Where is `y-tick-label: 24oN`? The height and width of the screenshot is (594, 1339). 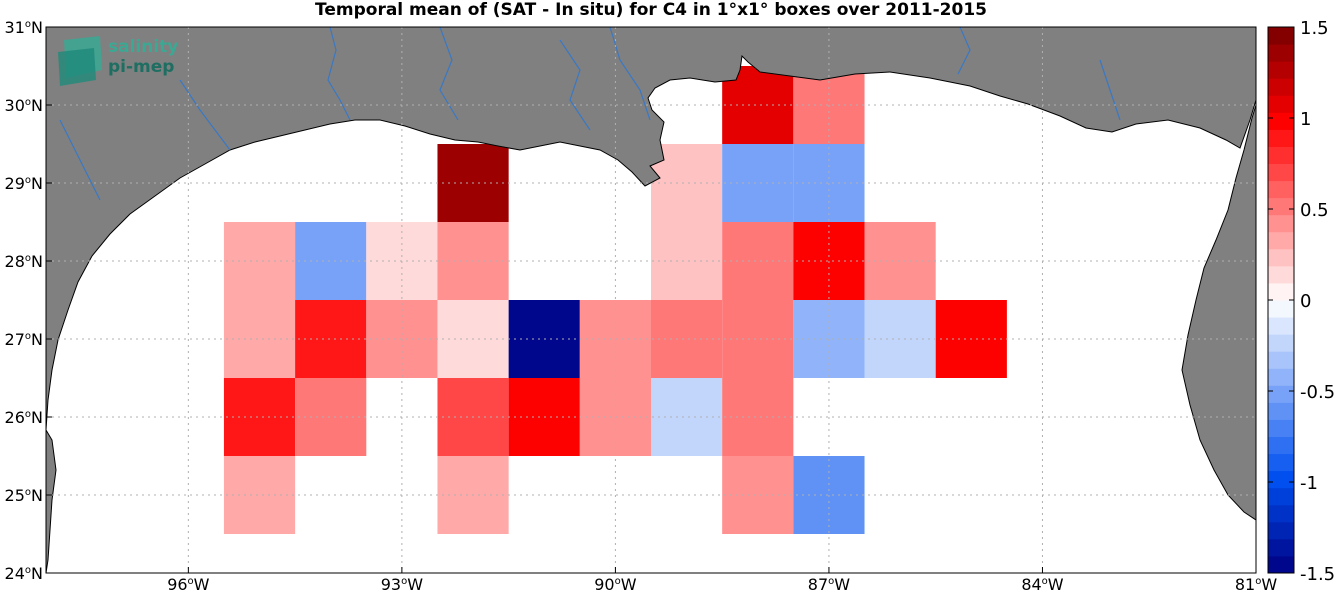
y-tick-label: 24oN is located at coordinates (24, 573).